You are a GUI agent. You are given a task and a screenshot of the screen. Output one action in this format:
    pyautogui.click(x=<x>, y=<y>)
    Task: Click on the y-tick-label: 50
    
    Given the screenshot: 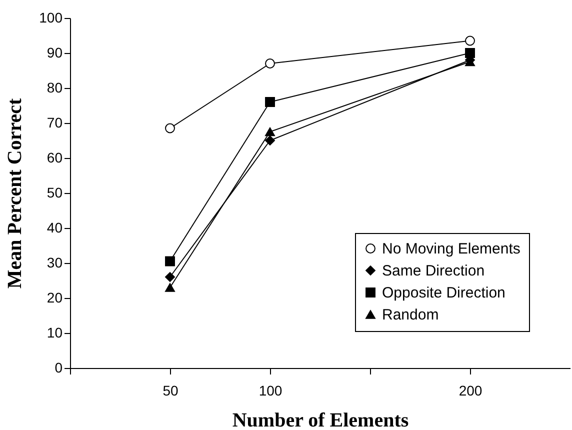 What is the action you would take?
    pyautogui.click(x=54, y=192)
    